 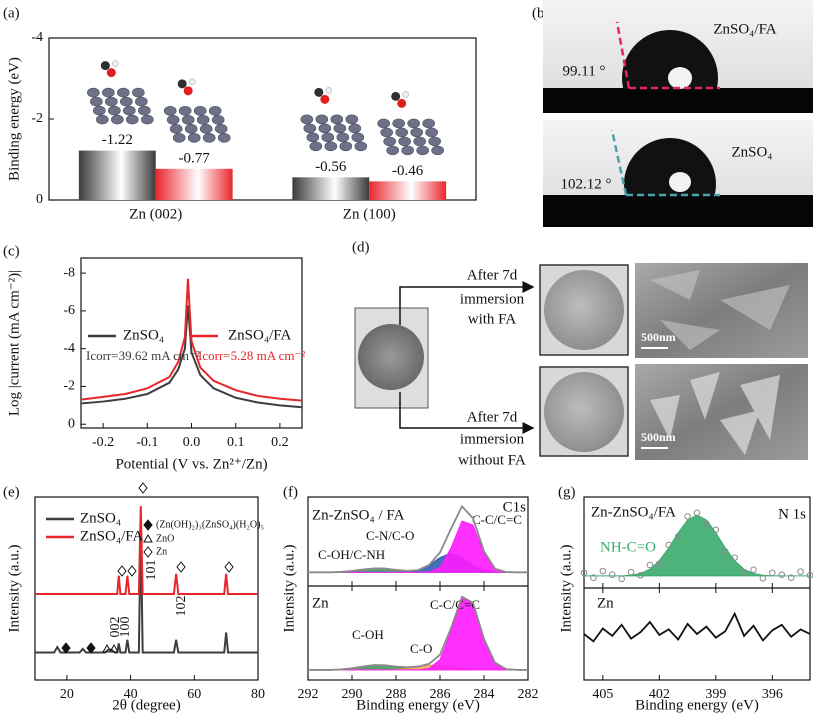 I want to click on y-tick-label: -6, so click(x=69, y=310).